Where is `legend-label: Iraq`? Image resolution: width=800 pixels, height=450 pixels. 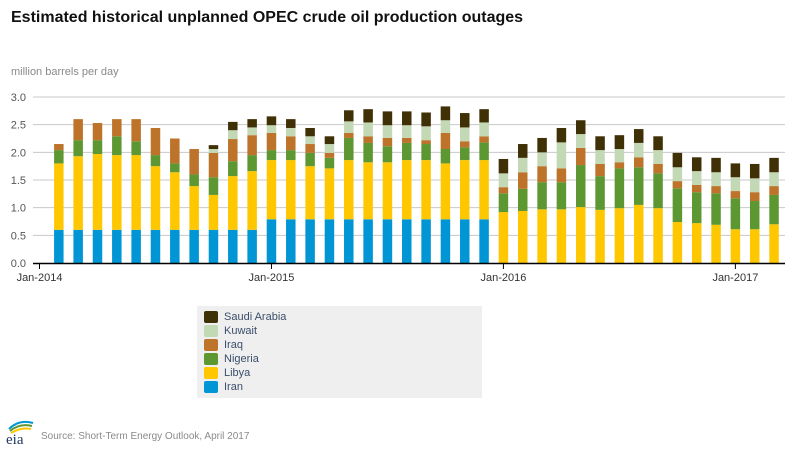 legend-label: Iraq is located at coordinates (233, 345).